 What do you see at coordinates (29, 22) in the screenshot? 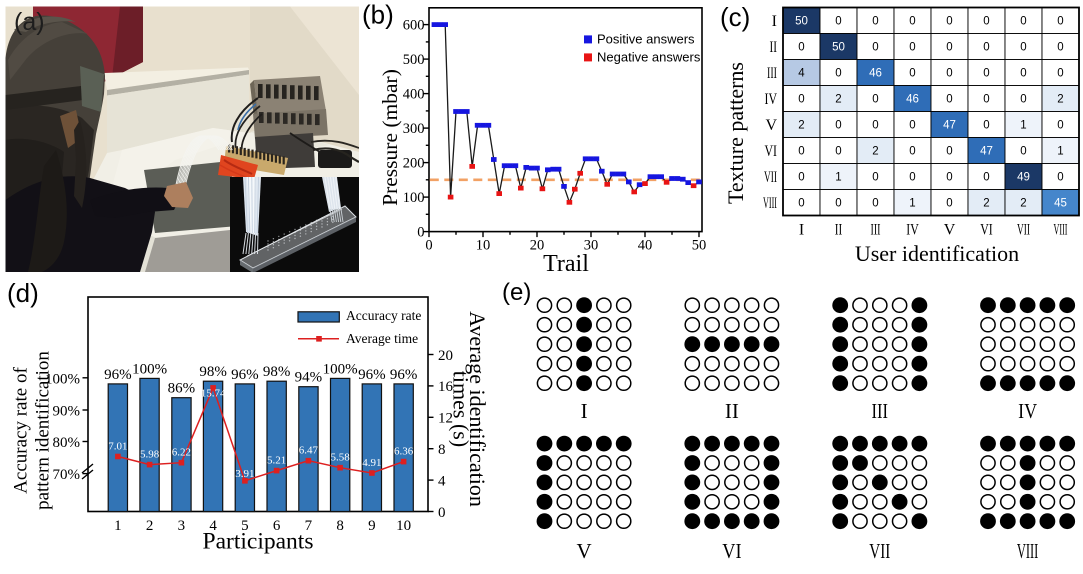
I see `svg-text: (a)` at bounding box center [29, 22].